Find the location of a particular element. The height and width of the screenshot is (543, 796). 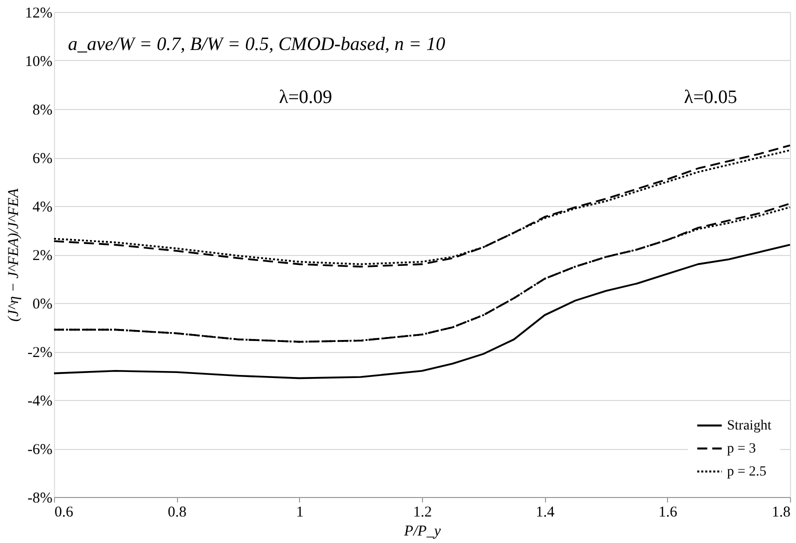

x-axis-title: P/P_y is located at coordinates (422, 532).